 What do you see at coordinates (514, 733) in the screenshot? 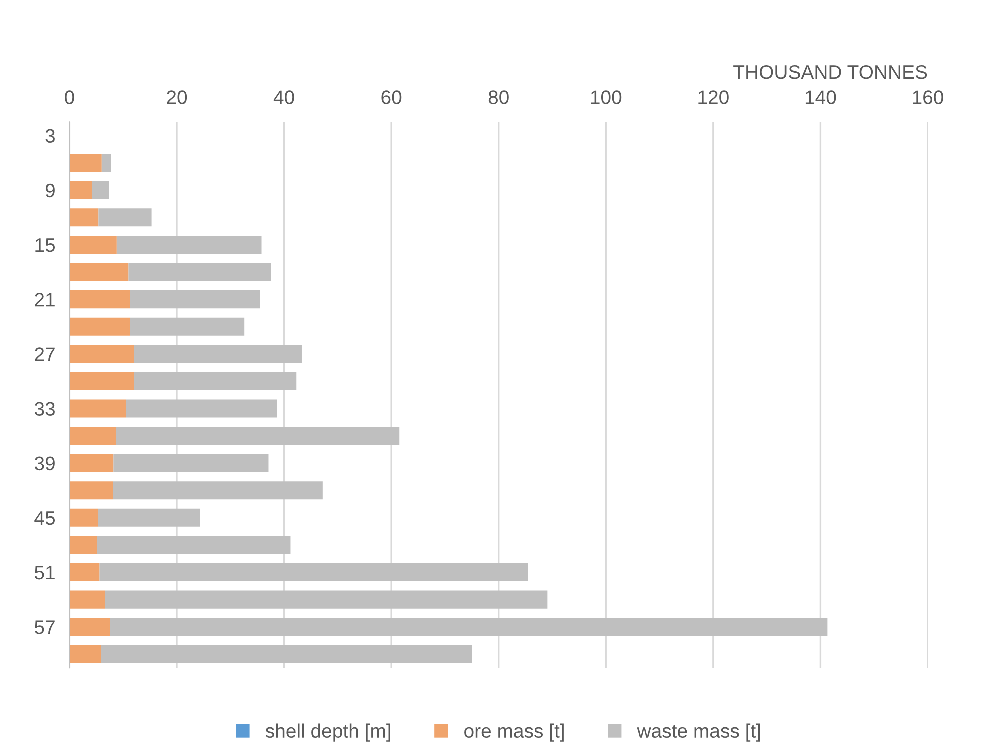
I see `legend-label: ore mass [t]` at bounding box center [514, 733].